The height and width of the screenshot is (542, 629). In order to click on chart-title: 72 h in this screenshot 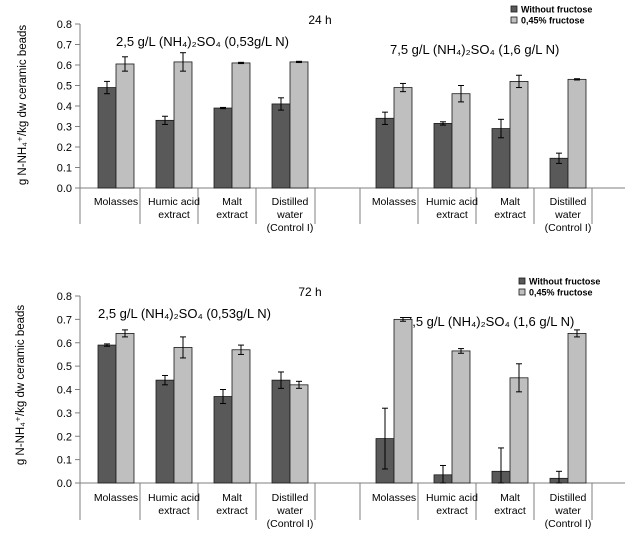, I will do `click(309, 292)`.